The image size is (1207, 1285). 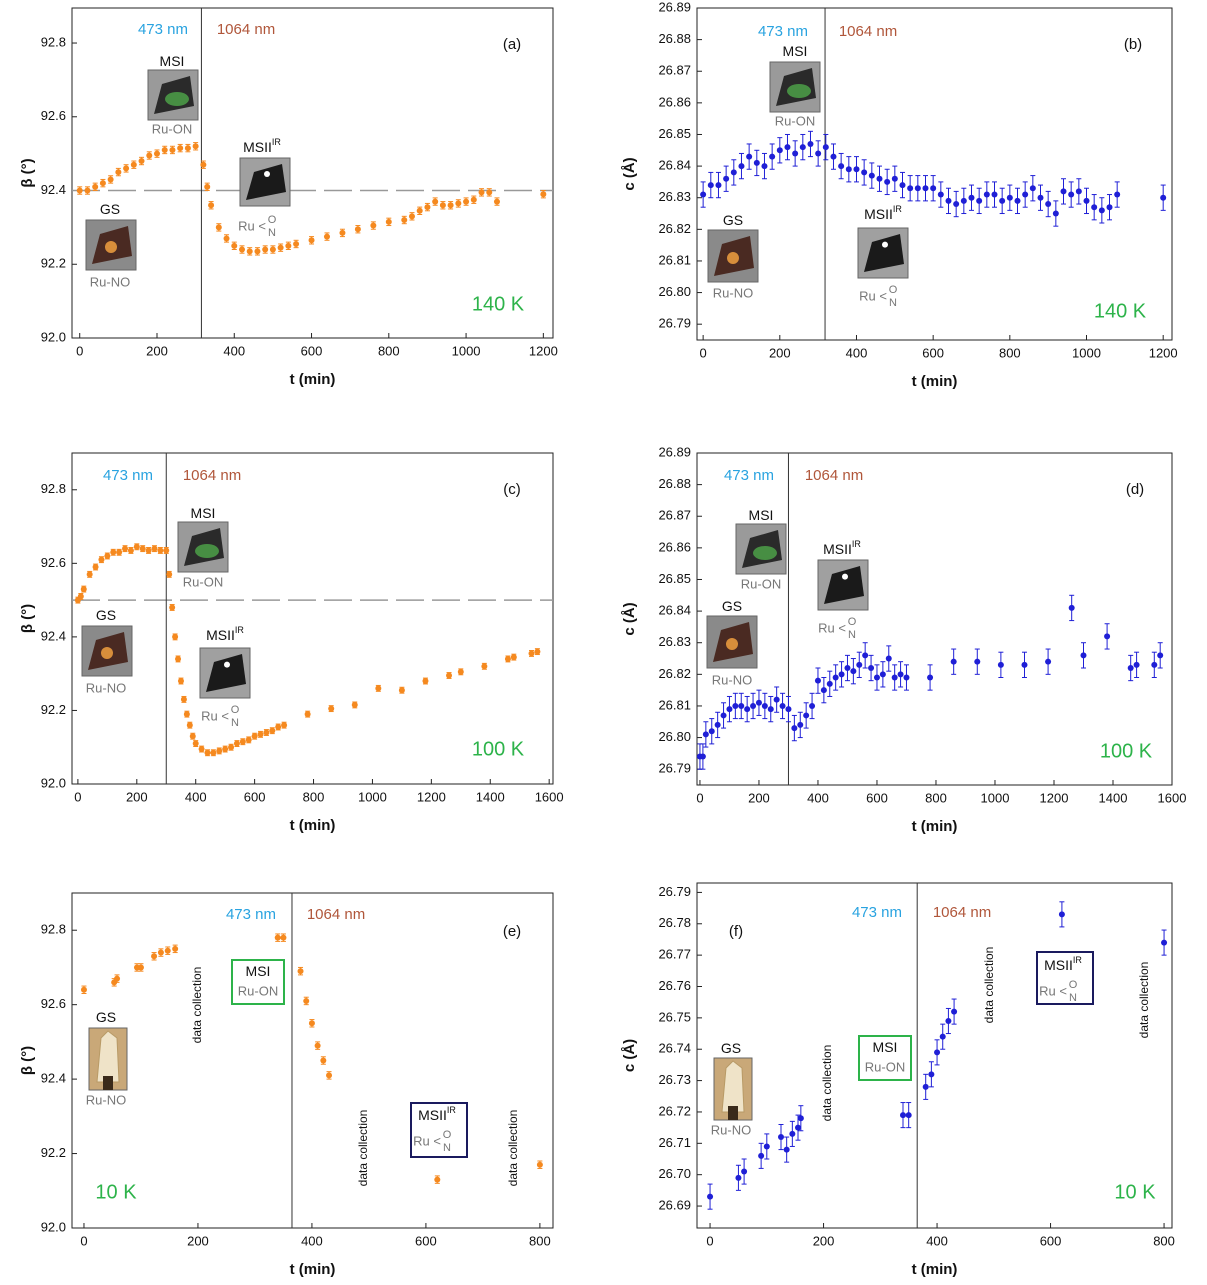 What do you see at coordinates (674, 1110) in the screenshot?
I see `y-tick-label: 26.72` at bounding box center [674, 1110].